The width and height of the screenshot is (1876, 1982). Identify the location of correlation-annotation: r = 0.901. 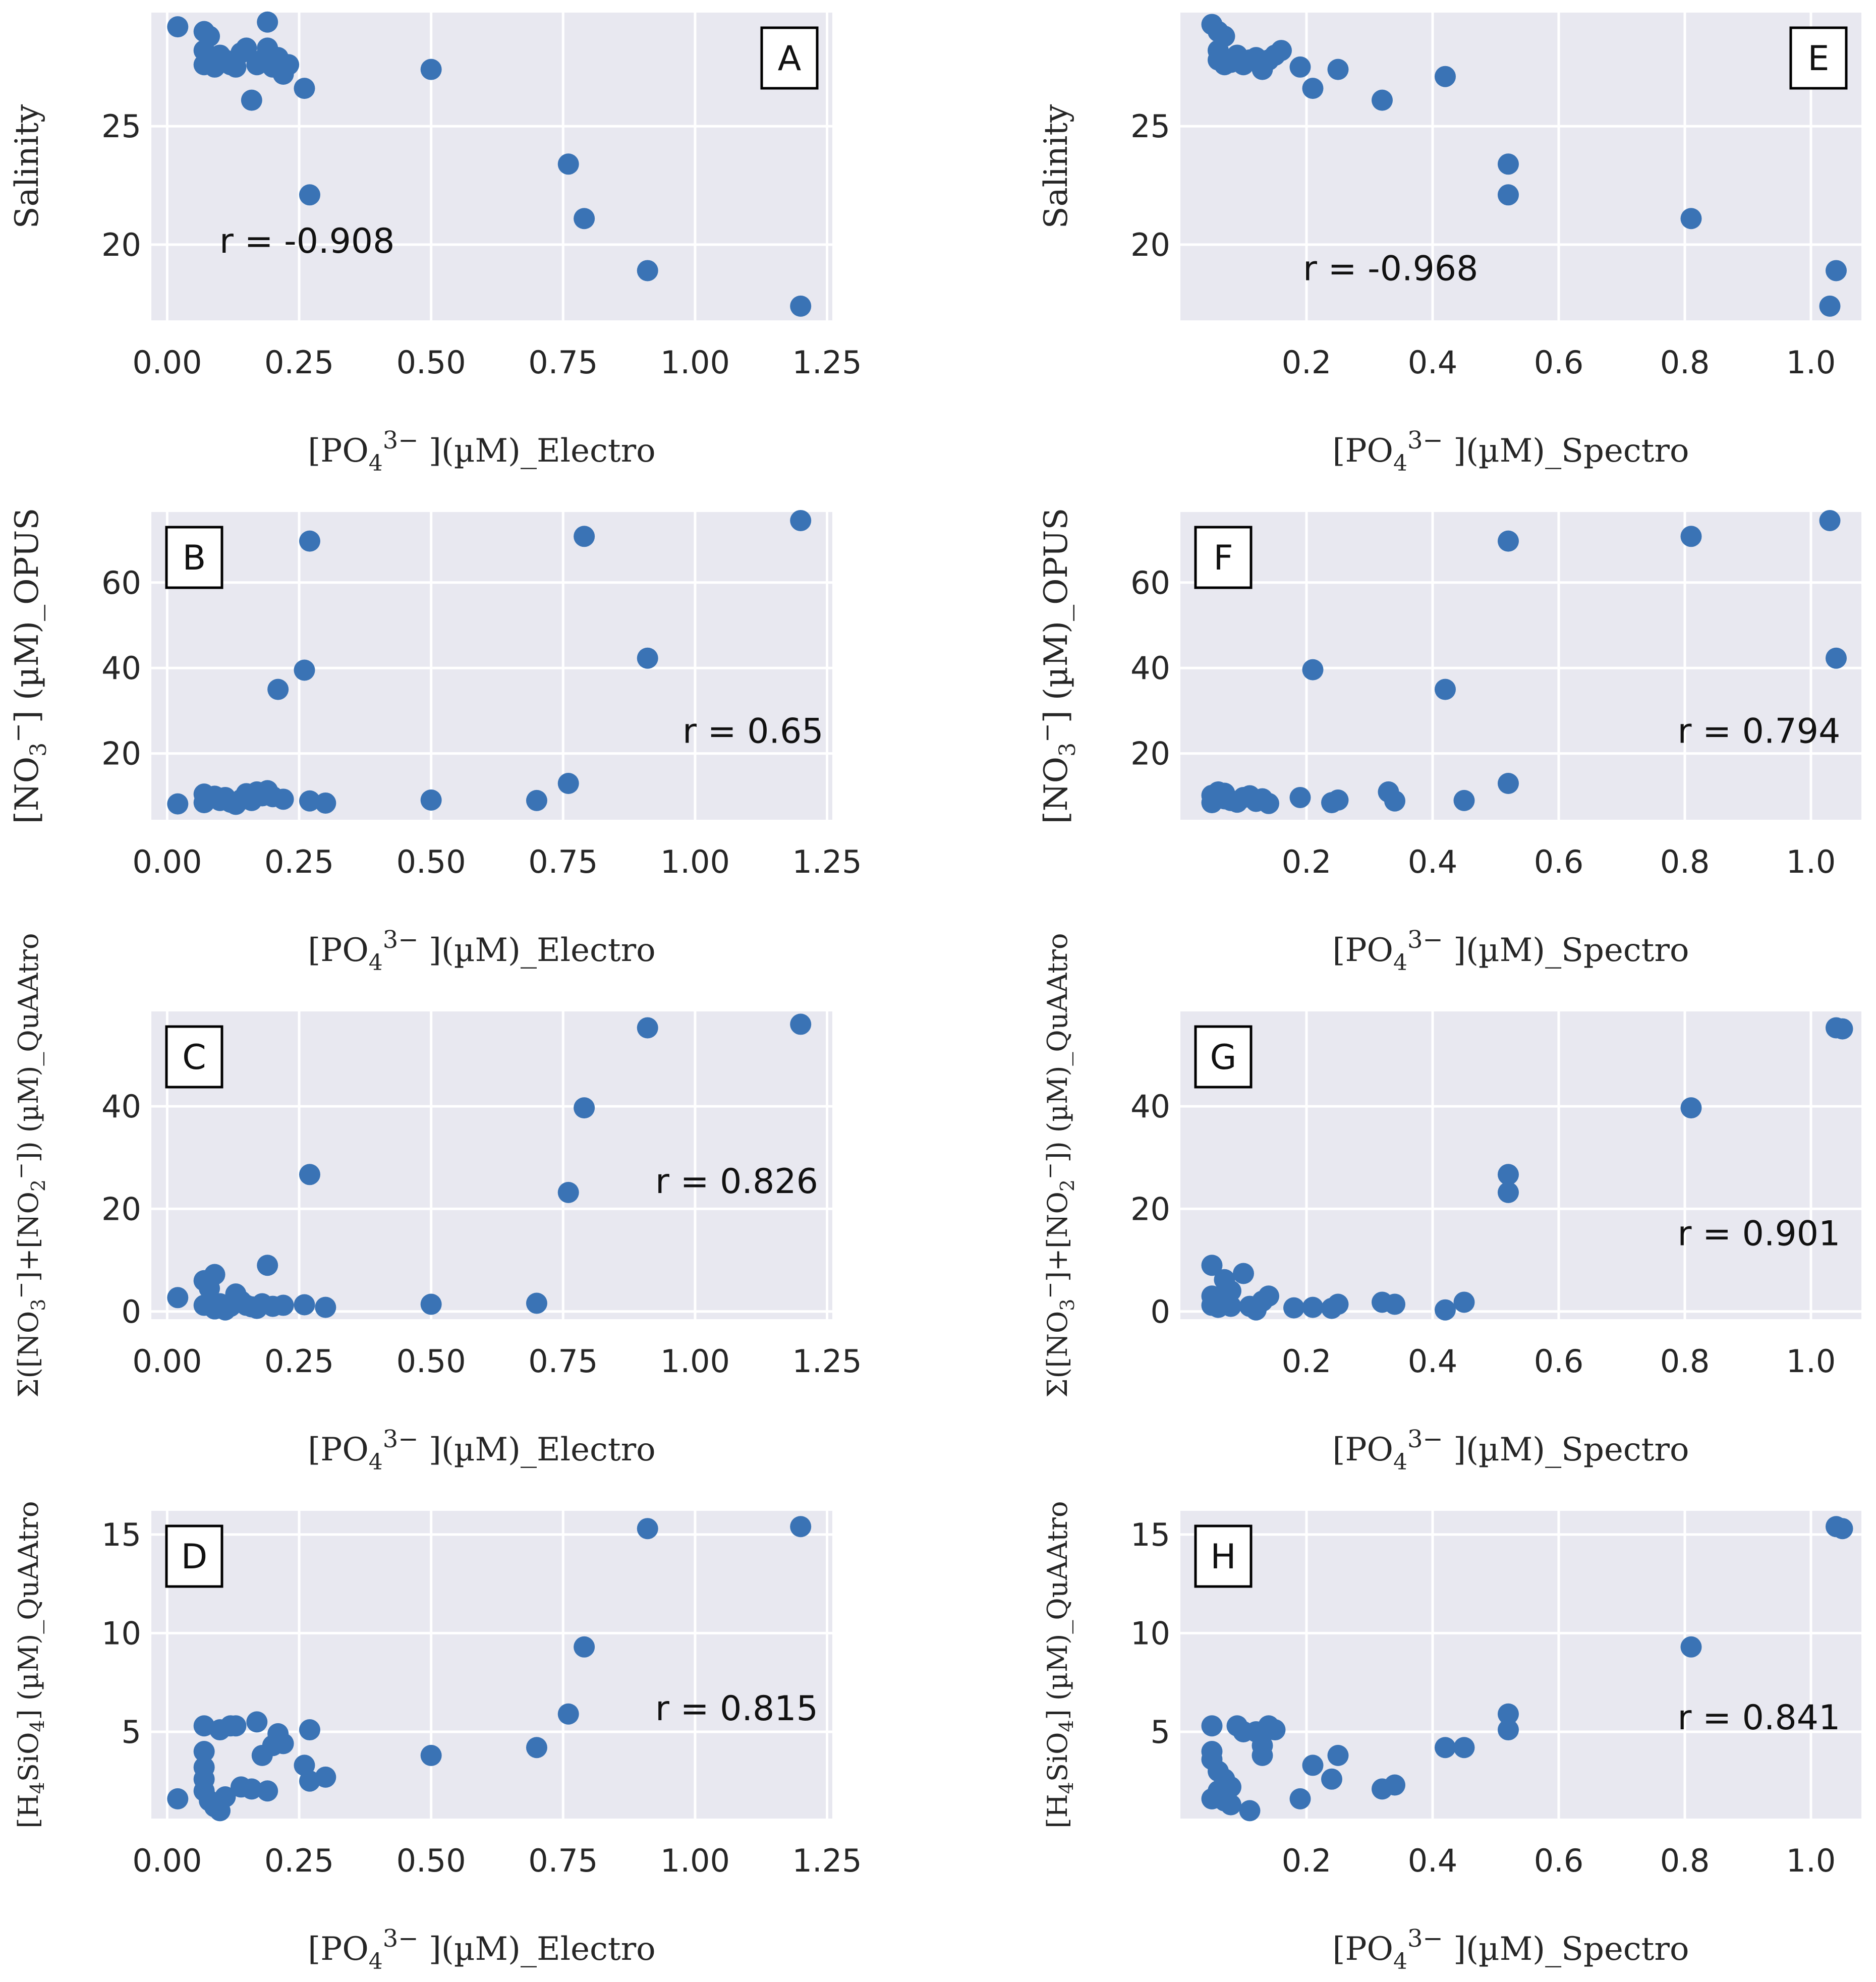
(1759, 1234).